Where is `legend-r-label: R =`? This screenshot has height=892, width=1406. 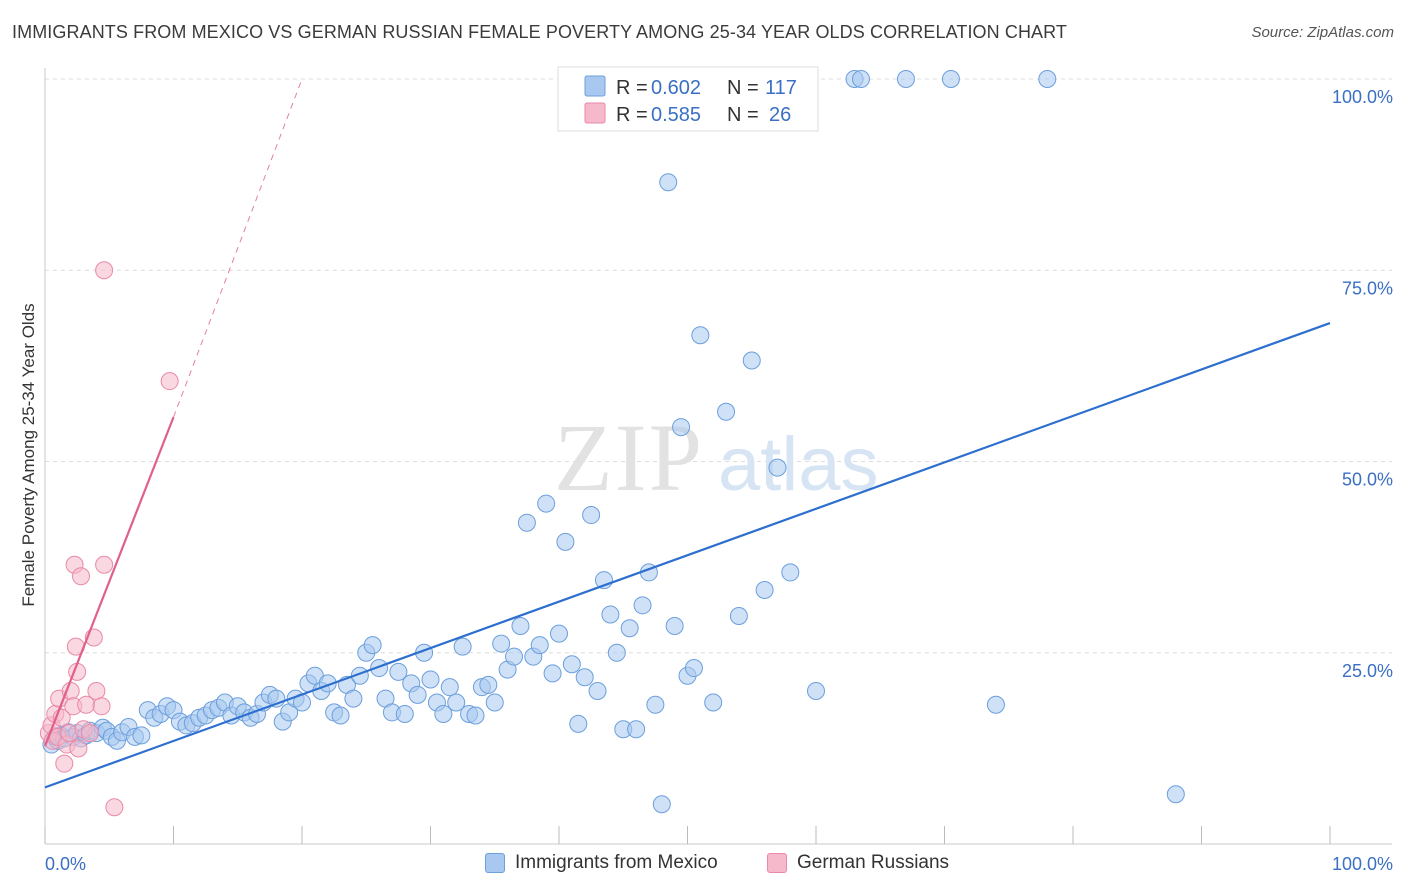 legend-r-label: R = is located at coordinates (632, 88).